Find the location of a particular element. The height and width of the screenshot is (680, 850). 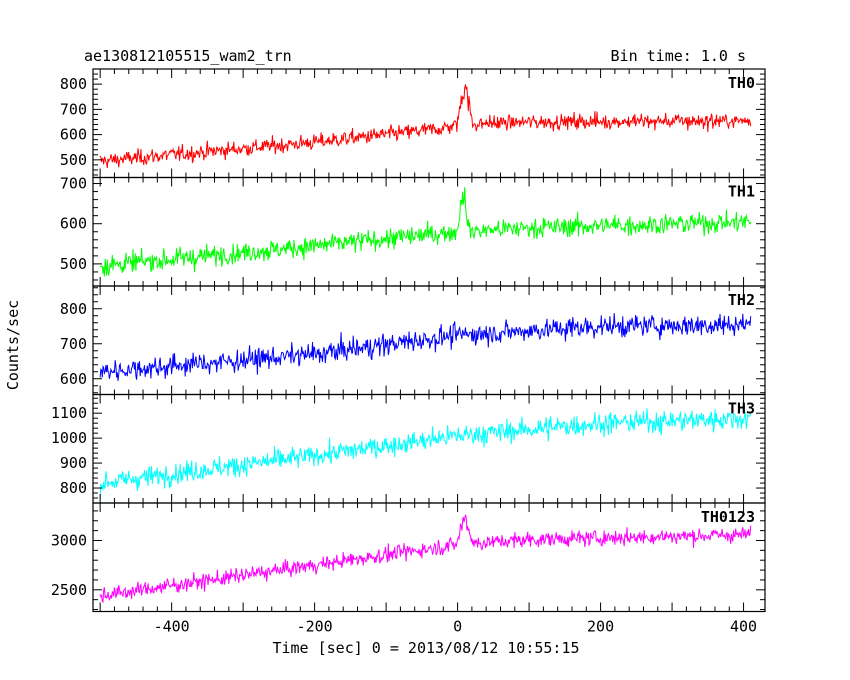

series-th0123 is located at coordinates (425, 559).